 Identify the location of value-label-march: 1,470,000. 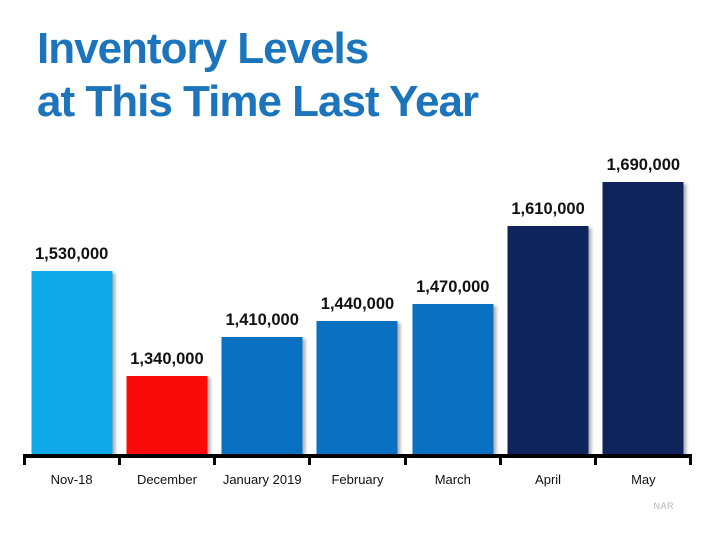
(453, 287).